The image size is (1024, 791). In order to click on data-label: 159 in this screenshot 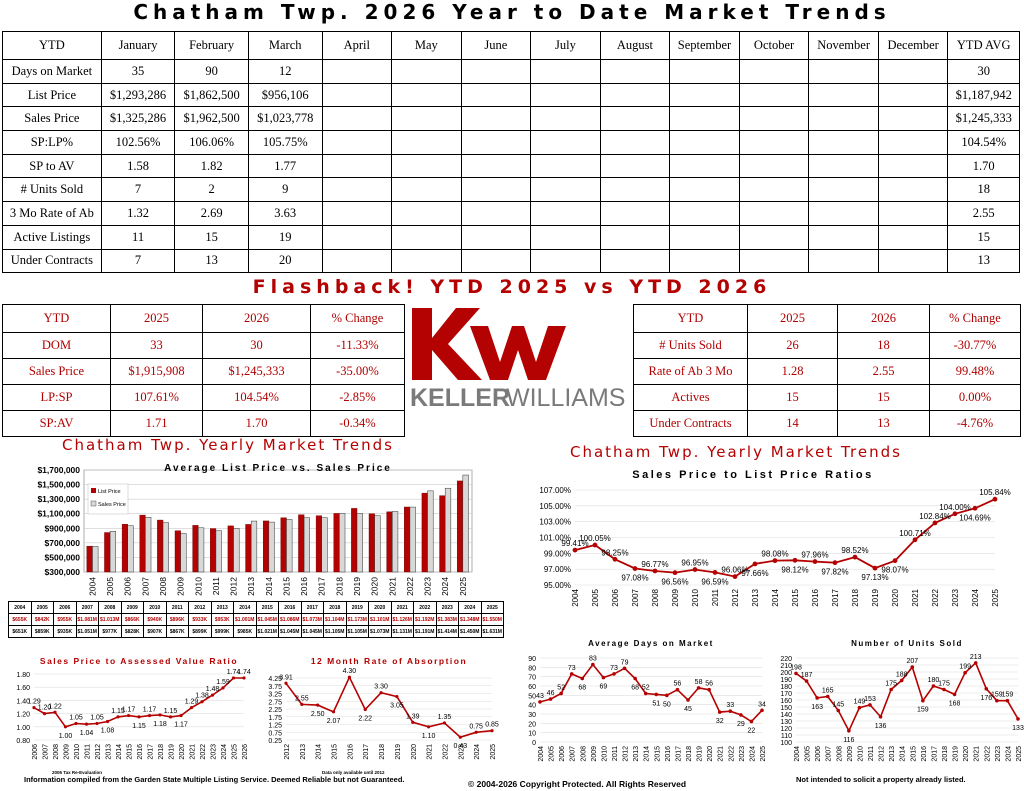, I will do `click(923, 710)`.